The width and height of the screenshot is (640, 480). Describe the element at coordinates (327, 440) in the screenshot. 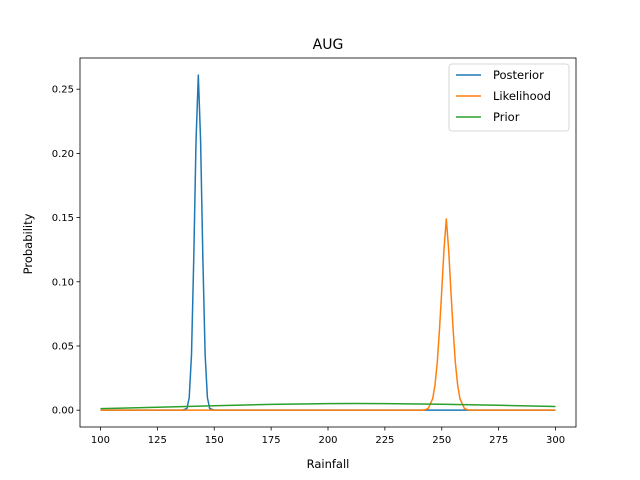

I see `x-tick-label: 200` at that location.